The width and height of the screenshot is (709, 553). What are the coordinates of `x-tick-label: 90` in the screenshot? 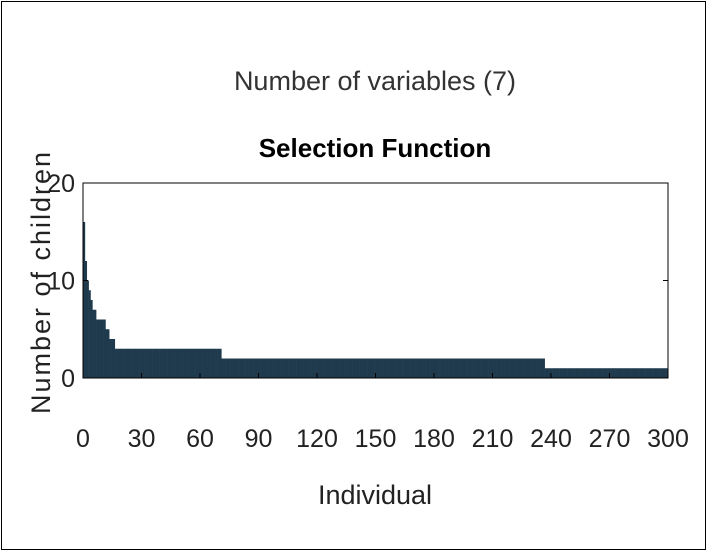 It's located at (259, 439).